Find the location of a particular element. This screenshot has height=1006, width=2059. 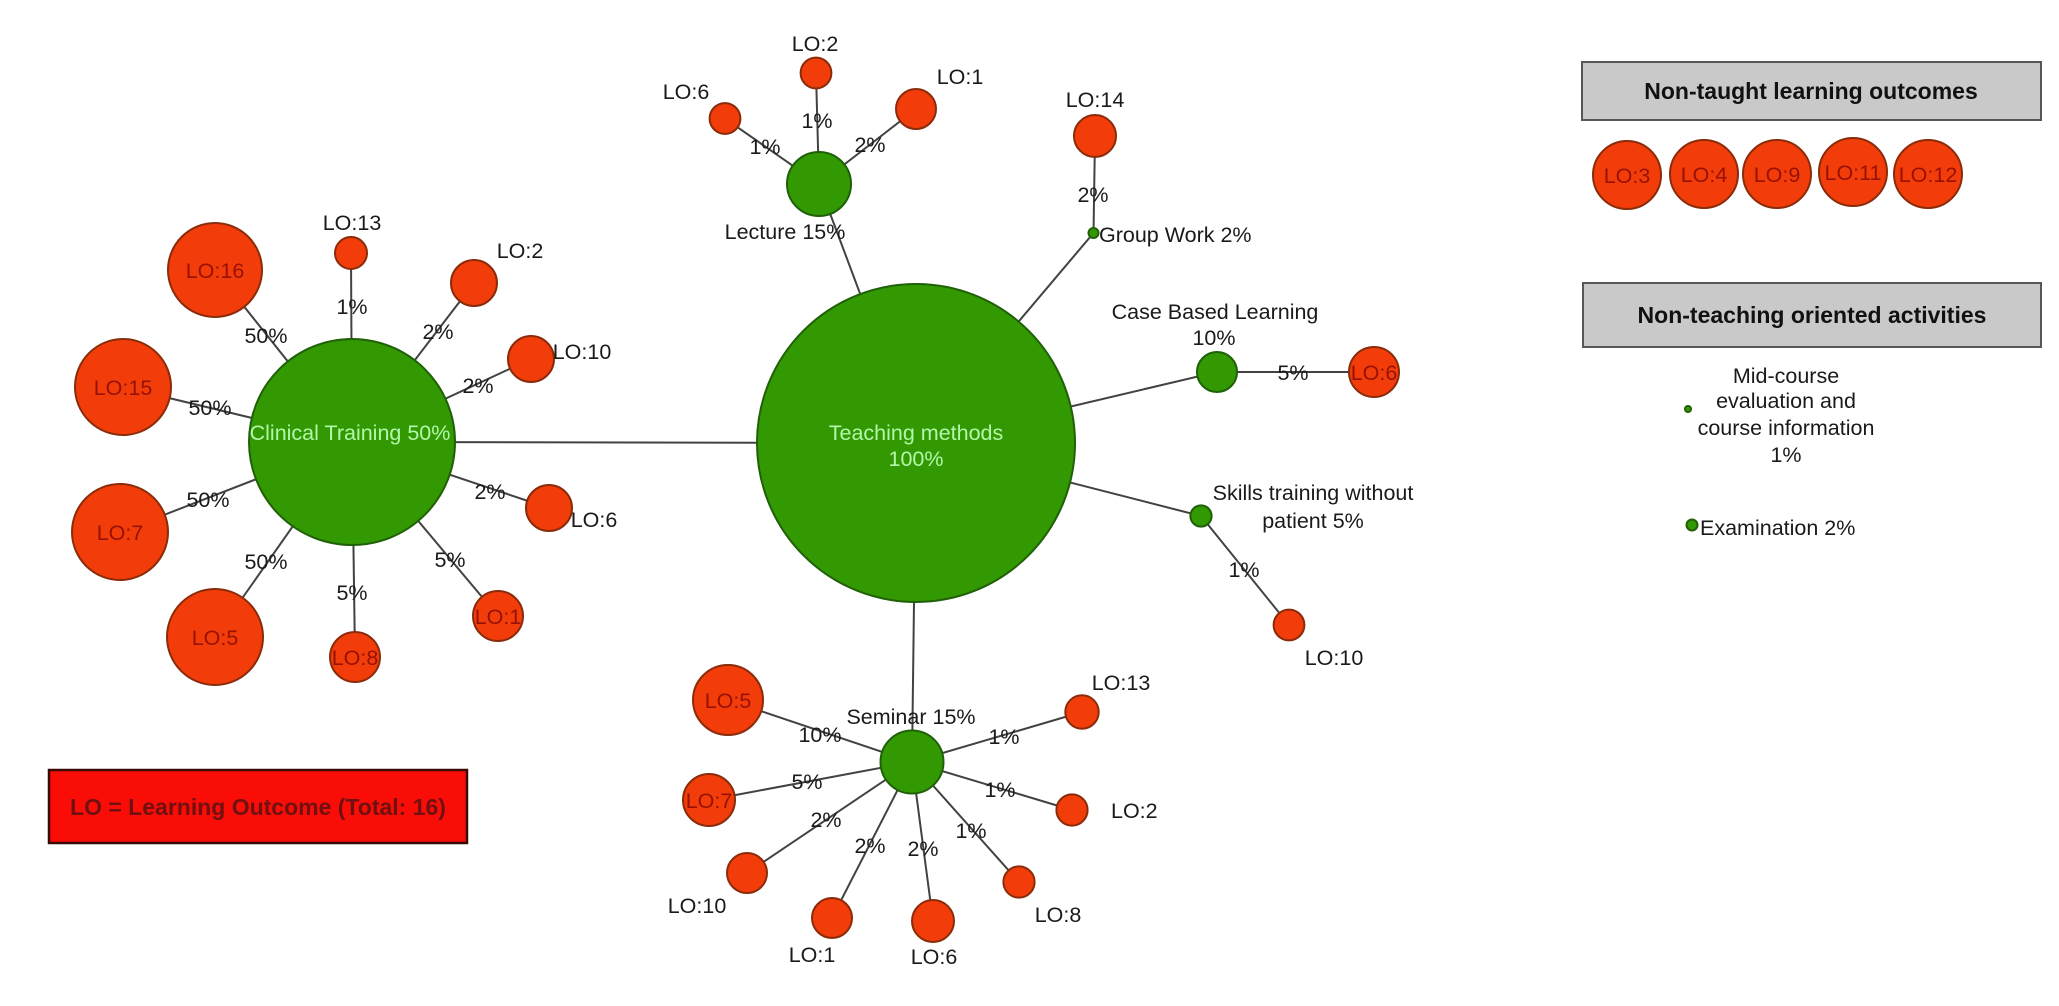

svg-text: LO:4 is located at coordinates (1704, 175).